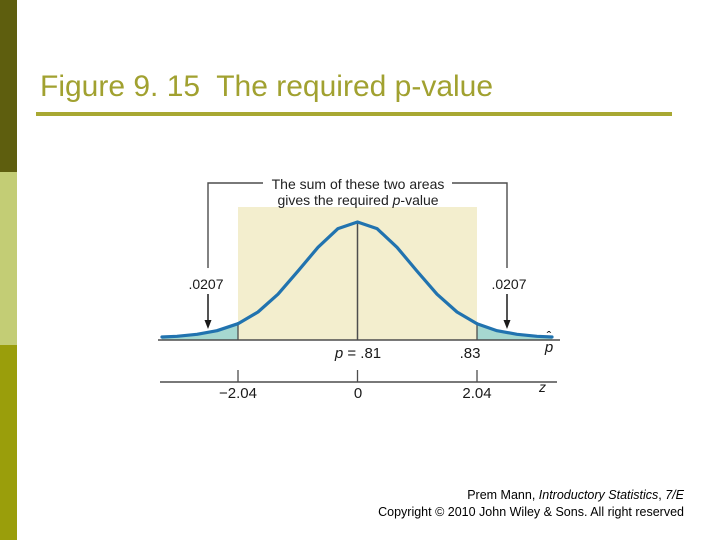 This screenshot has height=540, width=720. I want to click on z-tick-label-zero: 0, so click(358, 393).